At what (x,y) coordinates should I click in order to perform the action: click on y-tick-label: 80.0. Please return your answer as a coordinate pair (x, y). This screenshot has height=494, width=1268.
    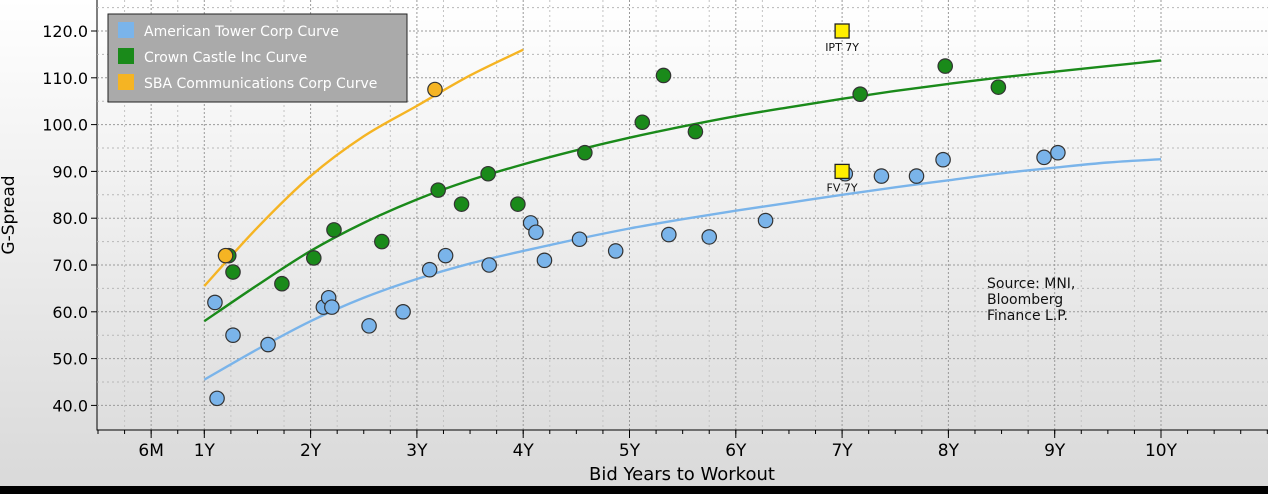
    Looking at the image, I should click on (70, 218).